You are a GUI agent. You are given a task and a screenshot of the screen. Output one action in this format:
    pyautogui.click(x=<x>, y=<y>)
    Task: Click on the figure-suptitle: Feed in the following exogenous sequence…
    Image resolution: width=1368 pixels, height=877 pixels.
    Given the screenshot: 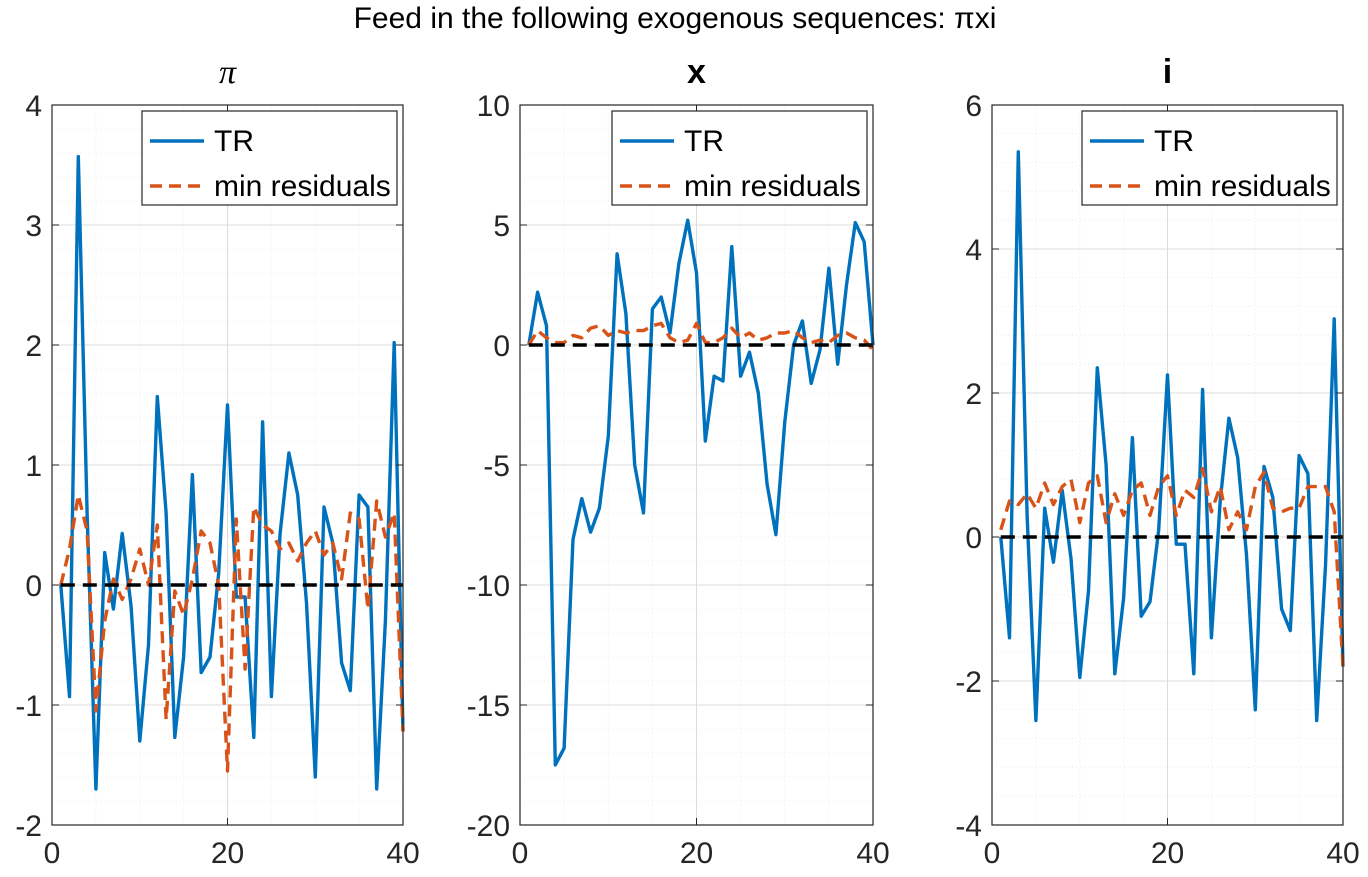 What is the action you would take?
    pyautogui.click(x=675, y=18)
    